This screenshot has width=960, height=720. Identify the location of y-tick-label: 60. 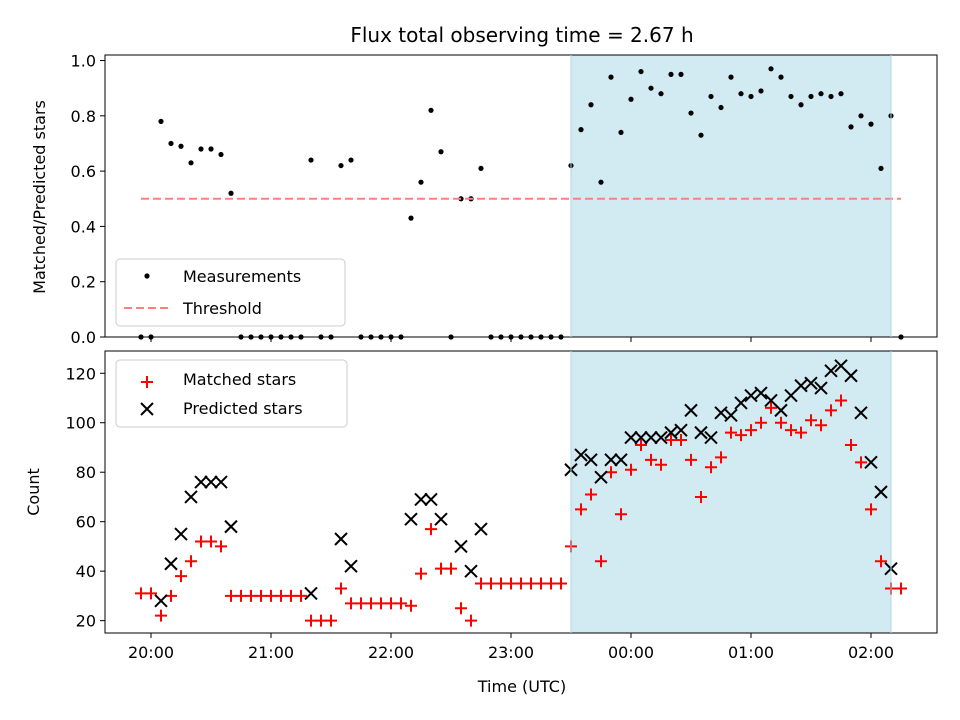
(86, 522).